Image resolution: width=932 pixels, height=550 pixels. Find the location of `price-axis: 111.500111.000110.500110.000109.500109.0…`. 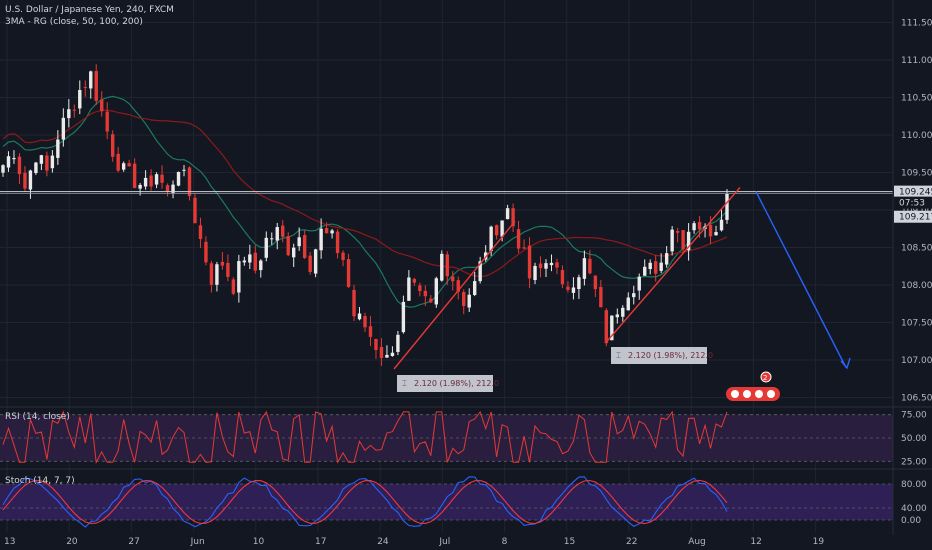

price-axis: 111.500111.000110.500110.000109.500109.0… is located at coordinates (913, 211).